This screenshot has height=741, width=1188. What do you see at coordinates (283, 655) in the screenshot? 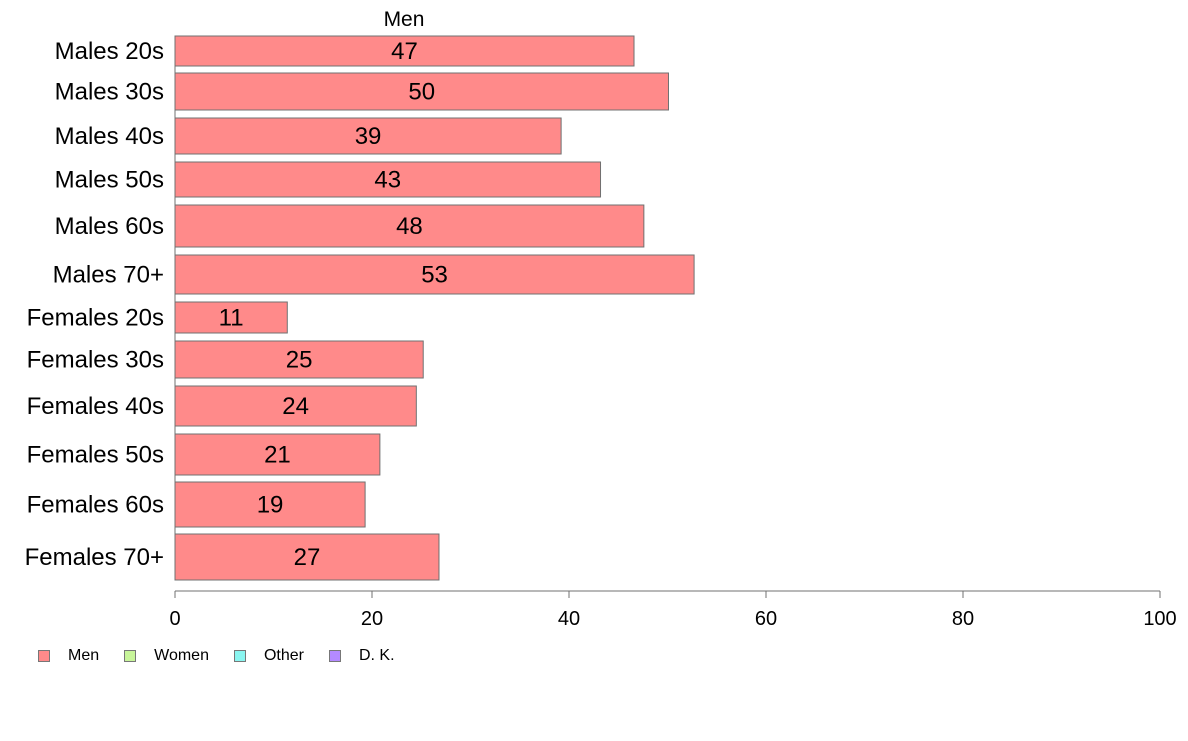
I see `legend-label: Other` at bounding box center [283, 655].